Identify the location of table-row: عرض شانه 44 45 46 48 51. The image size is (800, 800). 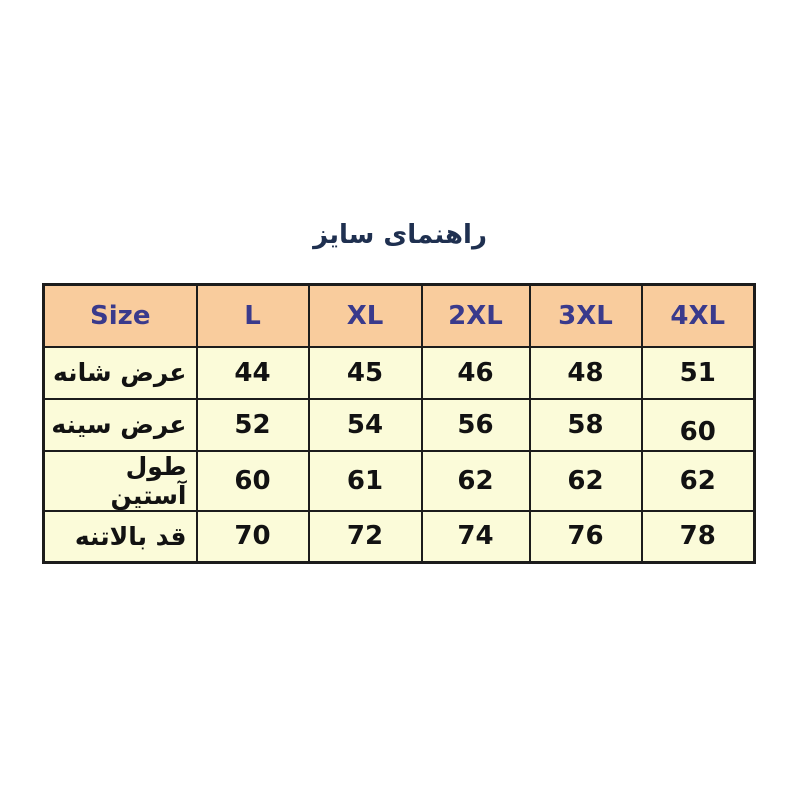
(399, 372).